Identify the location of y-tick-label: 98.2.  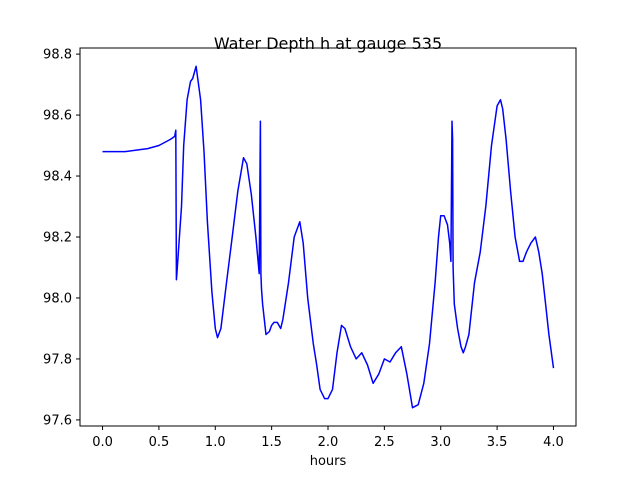
(57, 238).